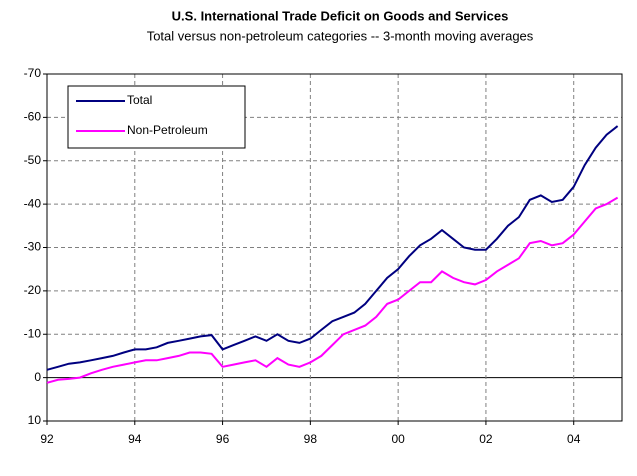 This screenshot has height=476, width=637. I want to click on y-tick-label: -60, so click(33, 117).